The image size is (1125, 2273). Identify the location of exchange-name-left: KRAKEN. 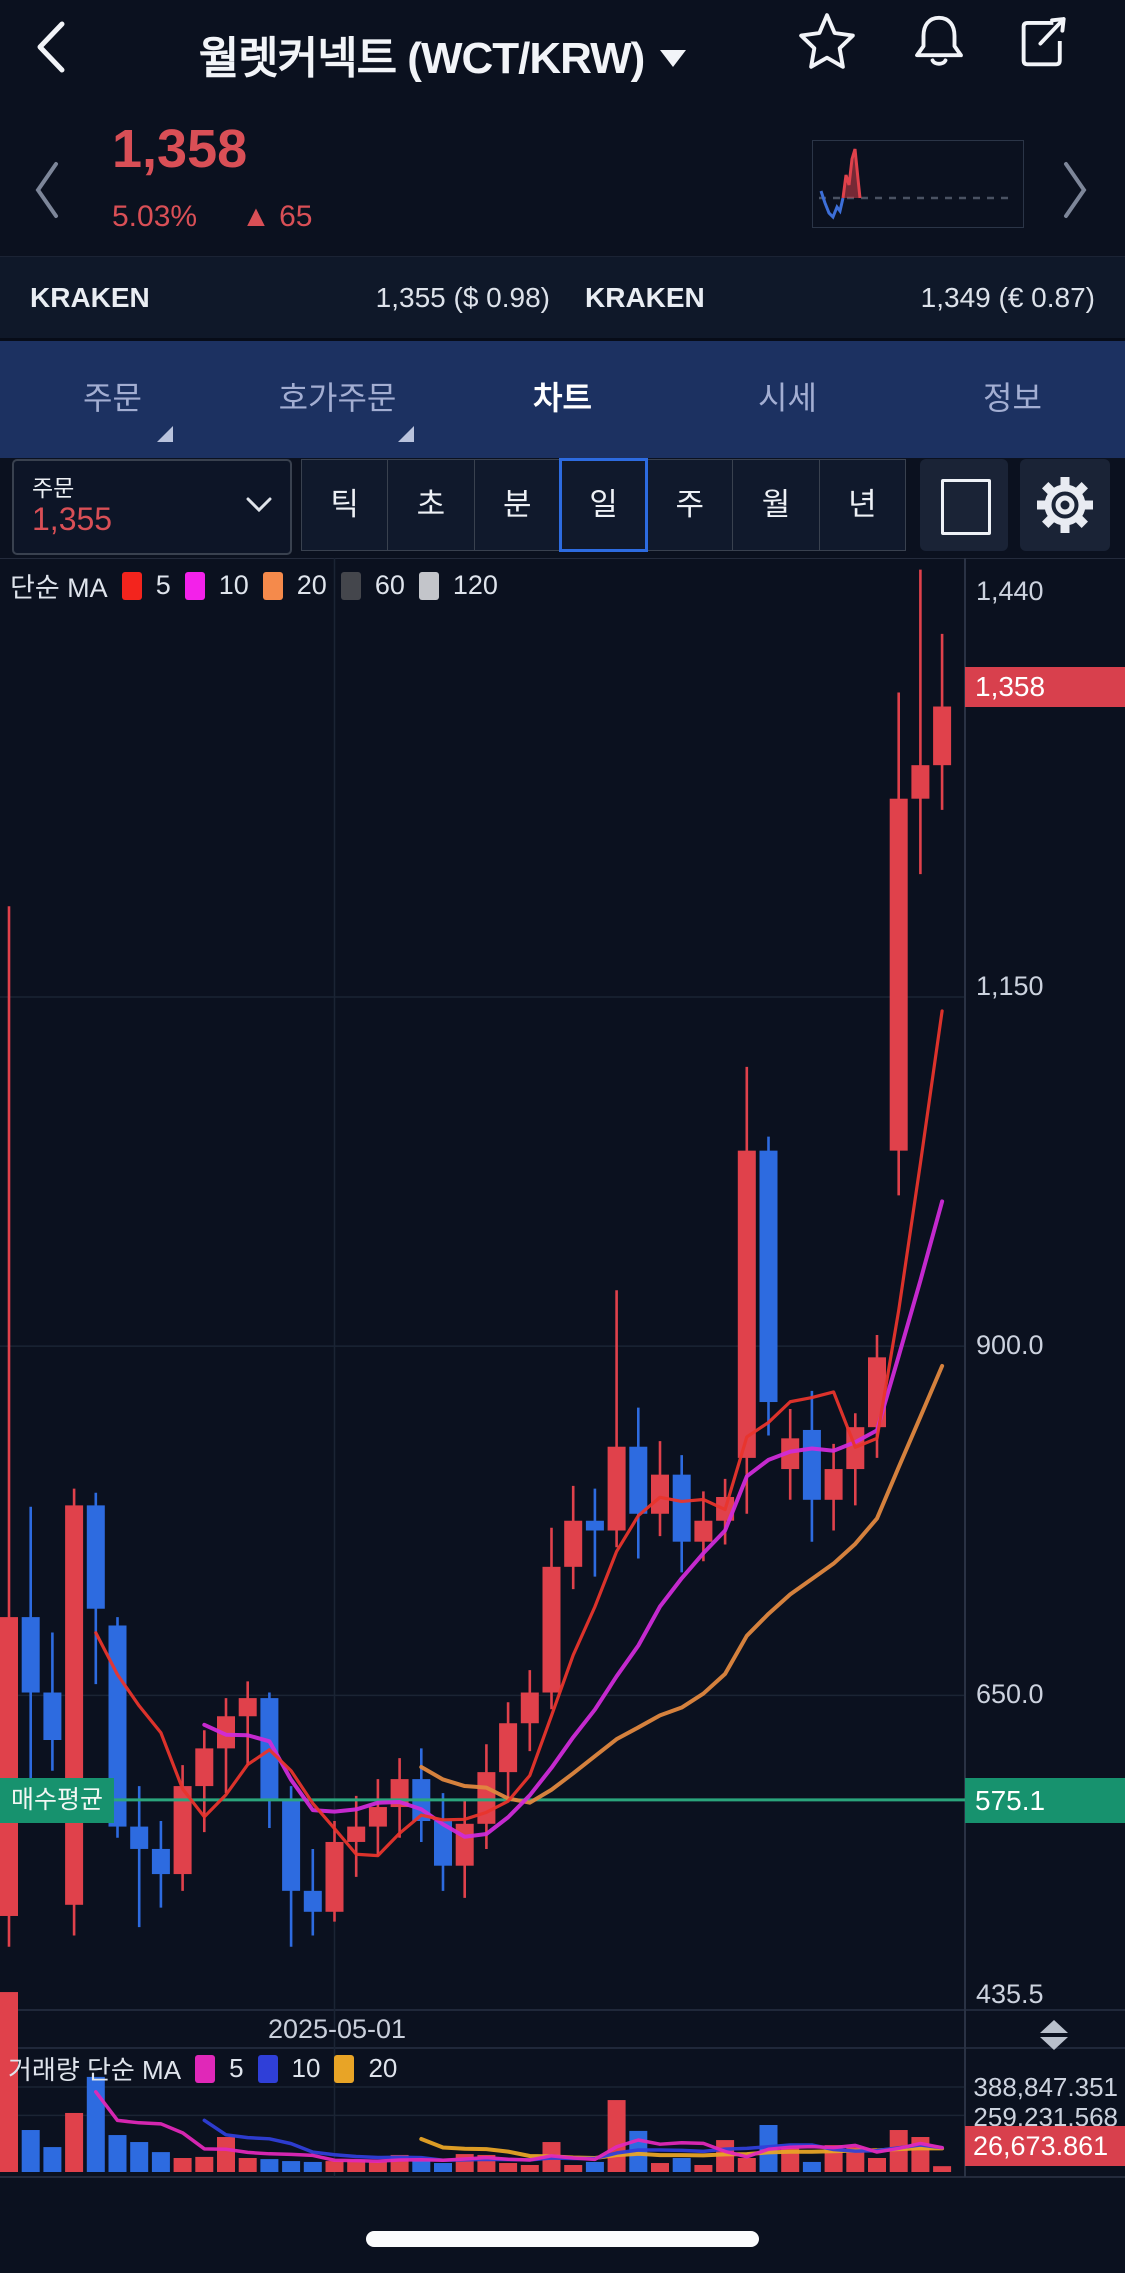
(90, 297).